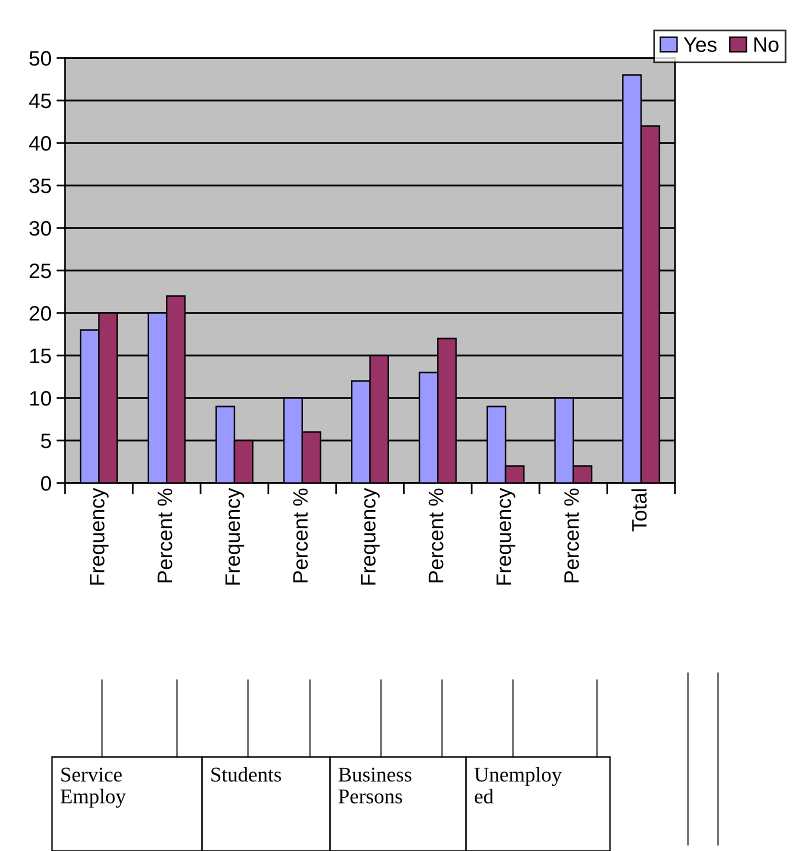 Image resolution: width=796 pixels, height=851 pixels. What do you see at coordinates (93, 788) in the screenshot?
I see `text: Service Employ` at bounding box center [93, 788].